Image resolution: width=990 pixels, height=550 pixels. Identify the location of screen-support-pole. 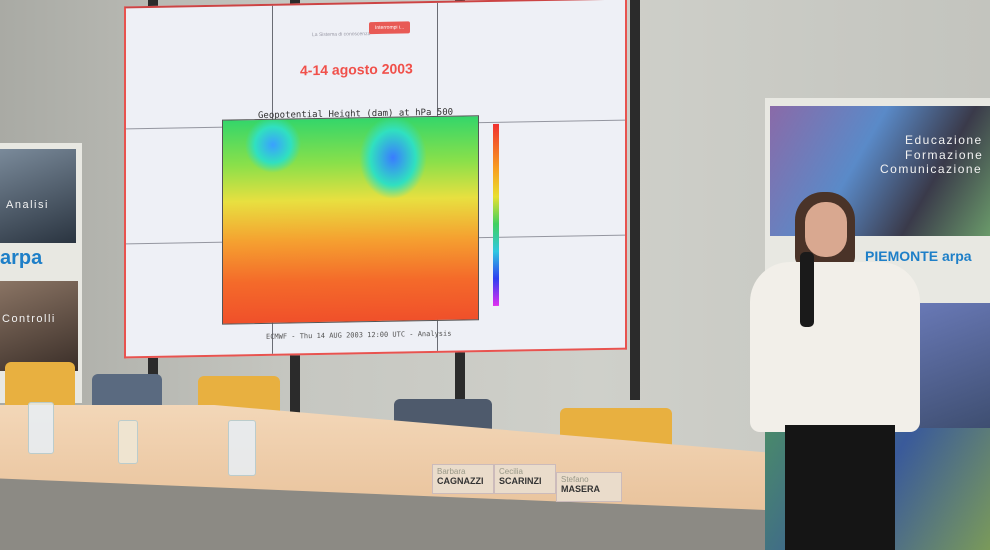
(635, 200).